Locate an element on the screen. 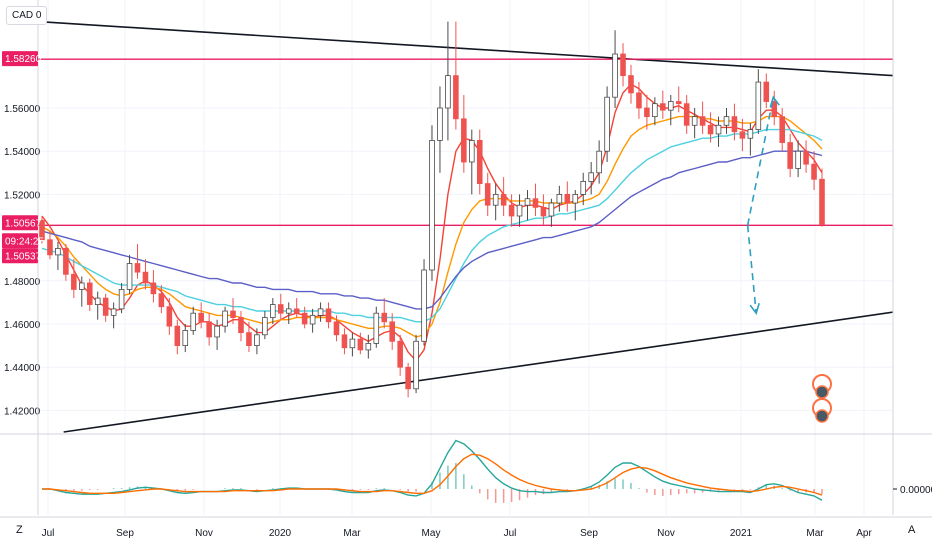 This screenshot has width=932, height=550. x-tick-label: Apr is located at coordinates (864, 533).